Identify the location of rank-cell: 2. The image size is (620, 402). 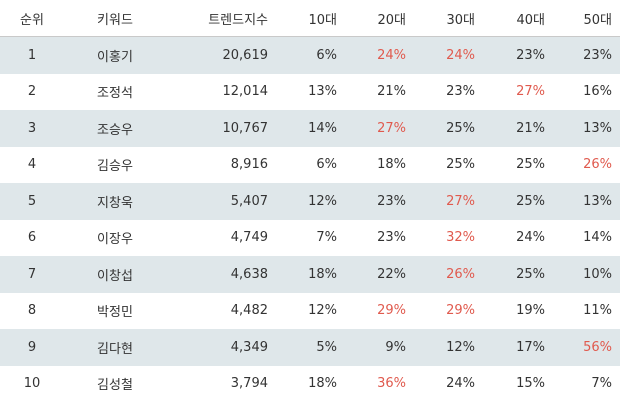
(32, 92).